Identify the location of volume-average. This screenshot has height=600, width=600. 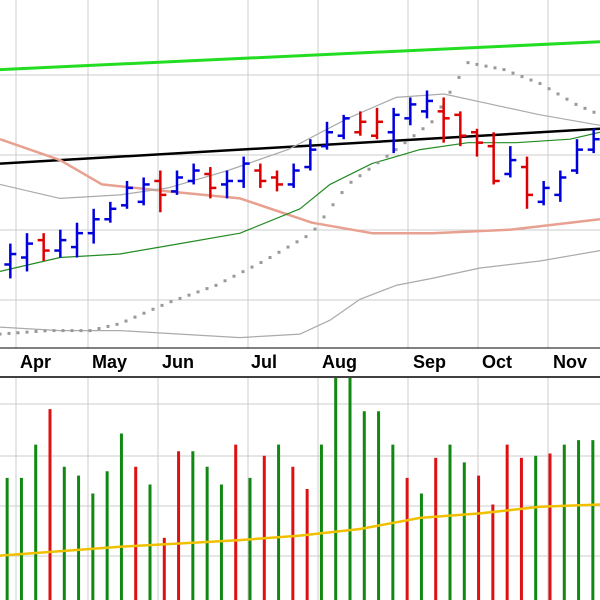
(300, 530).